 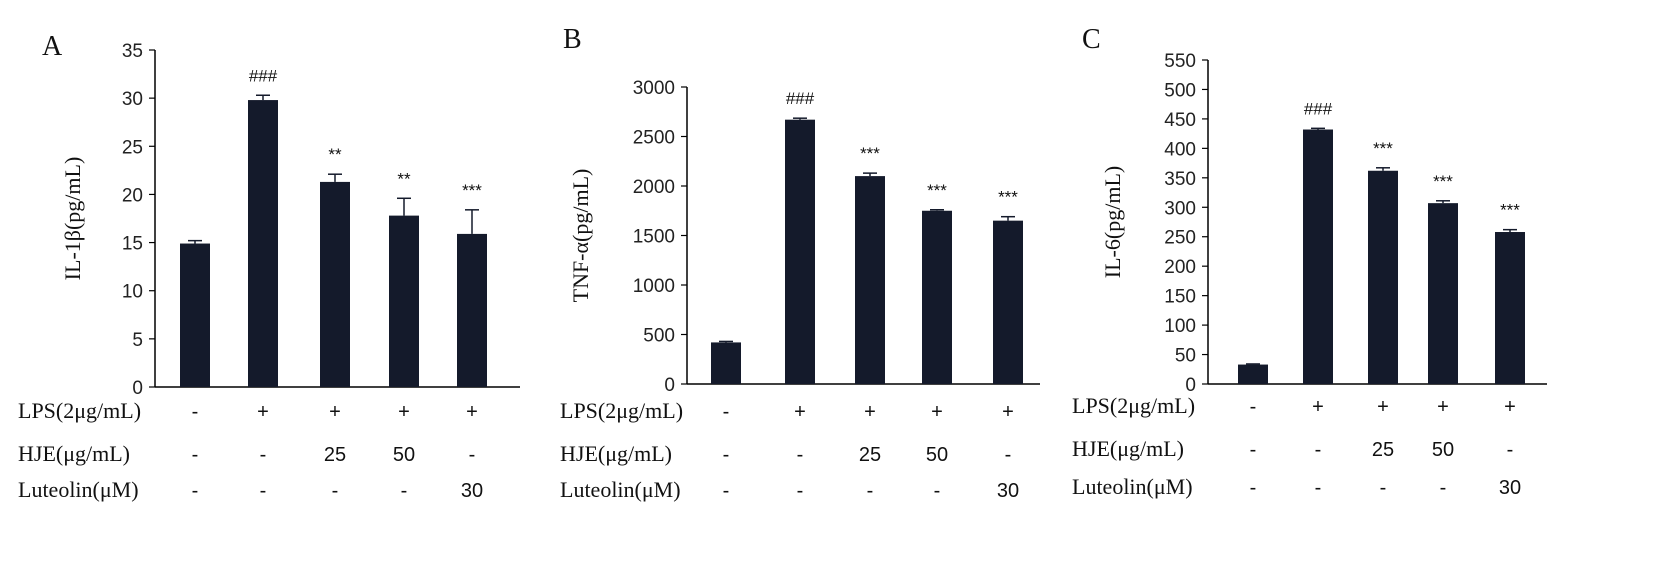 I want to click on y-tick-label: 250, so click(x=1180, y=238).